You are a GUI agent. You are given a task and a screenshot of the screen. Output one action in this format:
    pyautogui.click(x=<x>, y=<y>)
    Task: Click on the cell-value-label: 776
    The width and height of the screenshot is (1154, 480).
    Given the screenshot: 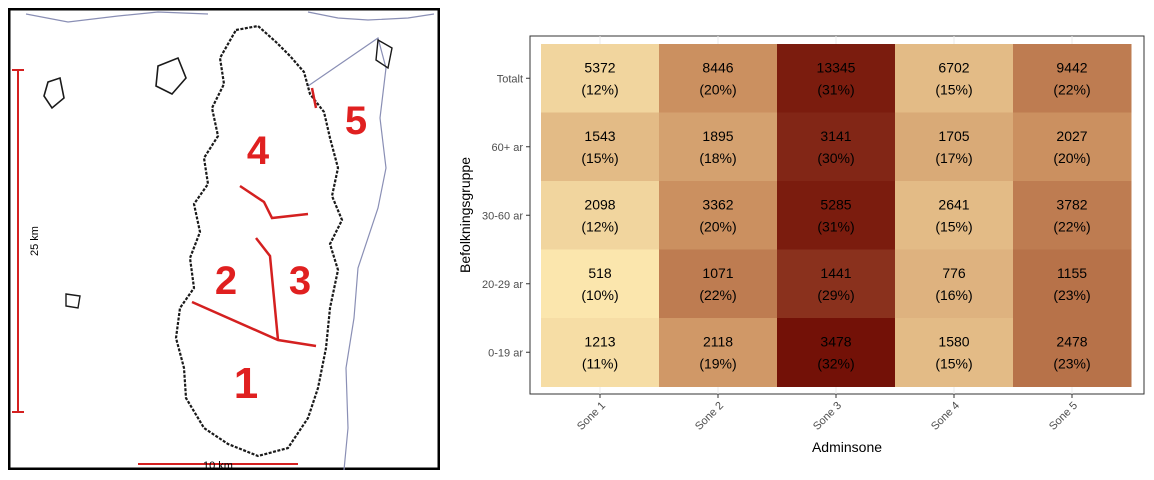 What is the action you would take?
    pyautogui.click(x=954, y=273)
    